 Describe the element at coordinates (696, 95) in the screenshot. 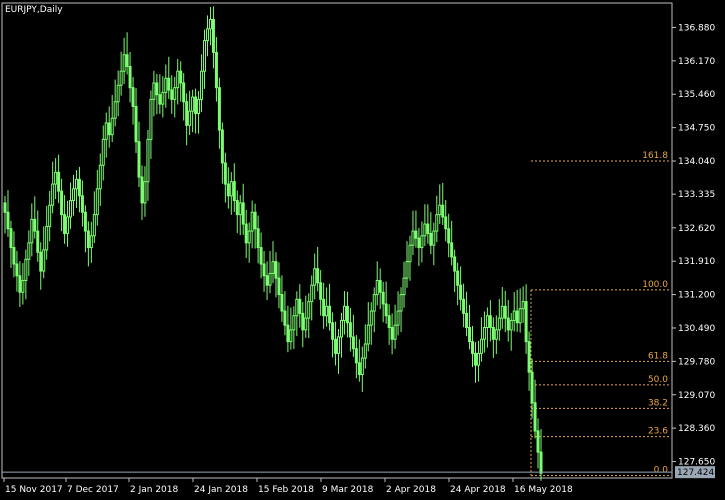

I see `y-tick-label: 135.460` at that location.